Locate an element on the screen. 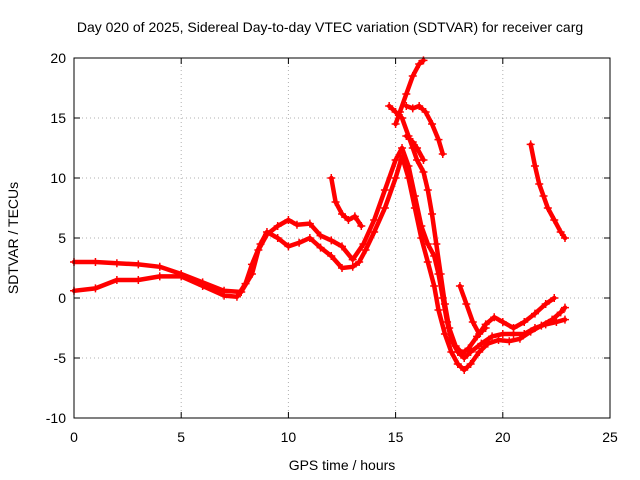  y-tick-label: 5 is located at coordinates (62, 238).